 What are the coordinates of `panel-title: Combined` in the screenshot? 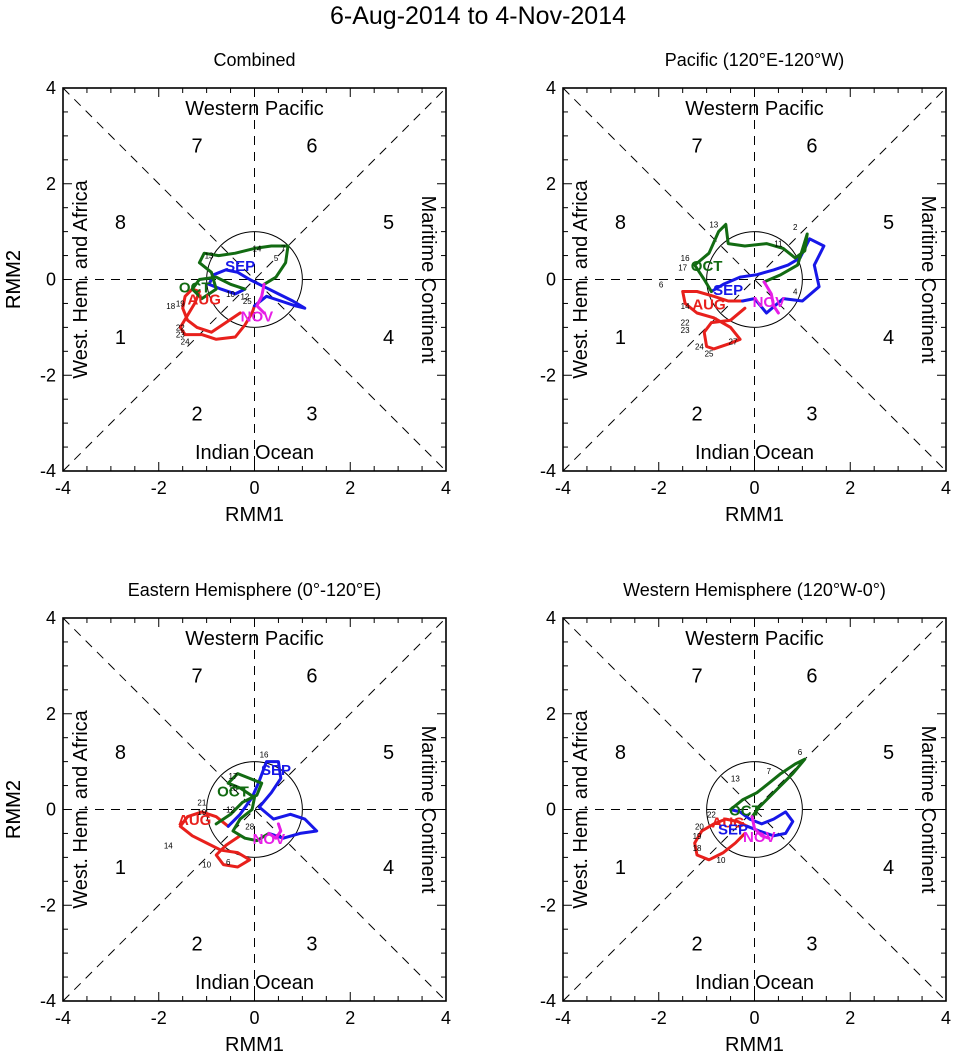 It's located at (254, 60).